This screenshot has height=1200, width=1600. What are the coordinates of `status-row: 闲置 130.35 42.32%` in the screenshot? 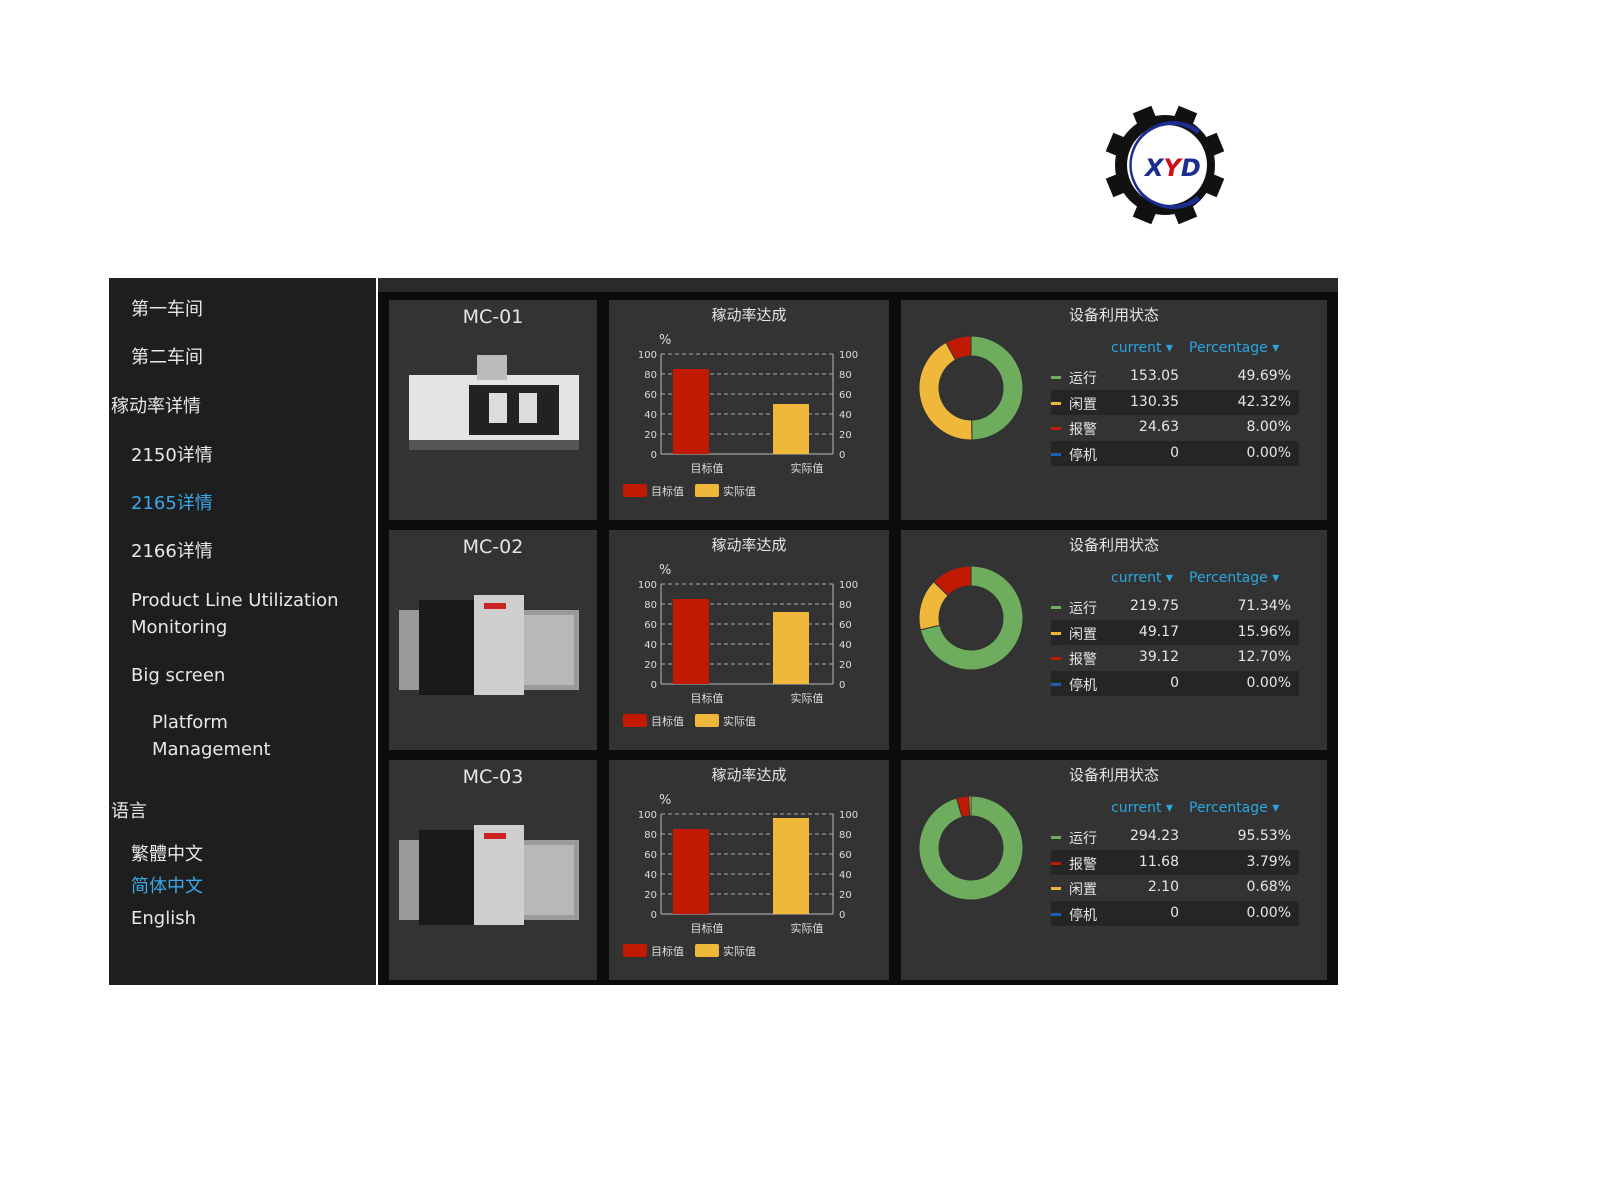 It's located at (1175, 402).